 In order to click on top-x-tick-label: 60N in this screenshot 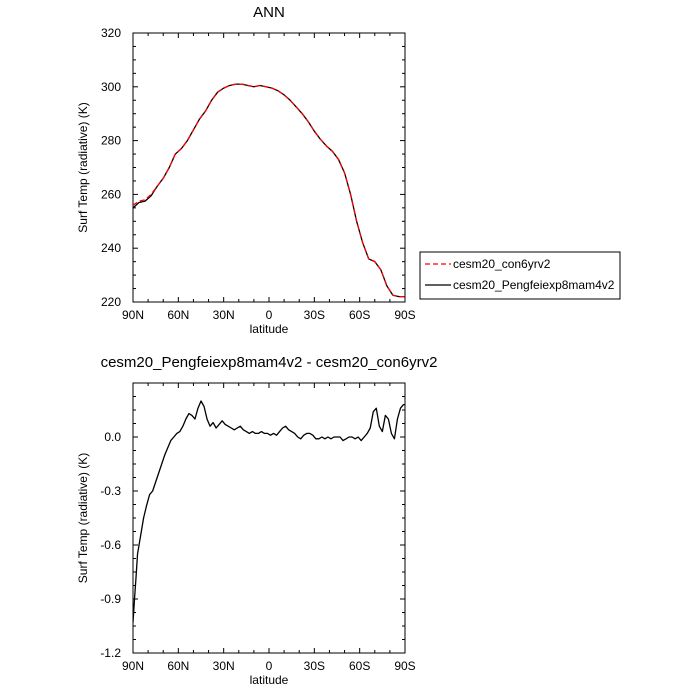, I will do `click(178, 315)`.